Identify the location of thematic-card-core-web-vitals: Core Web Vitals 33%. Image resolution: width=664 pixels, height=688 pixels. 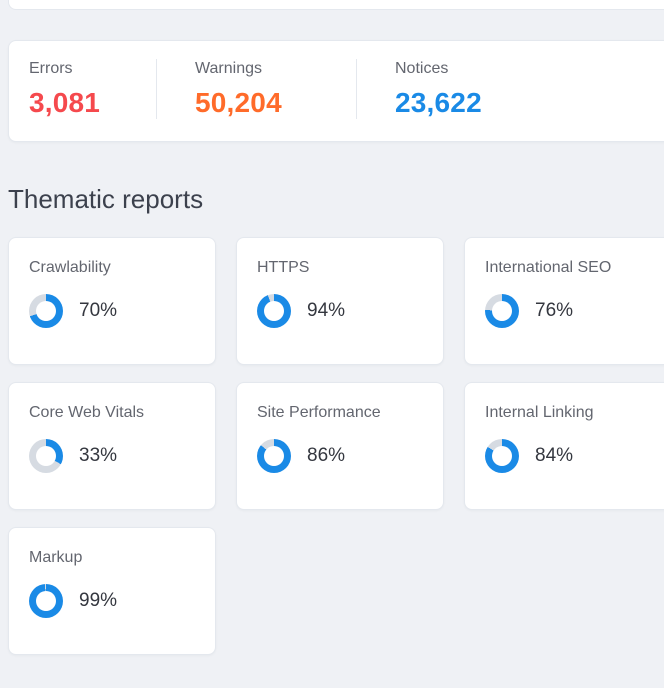
(112, 446).